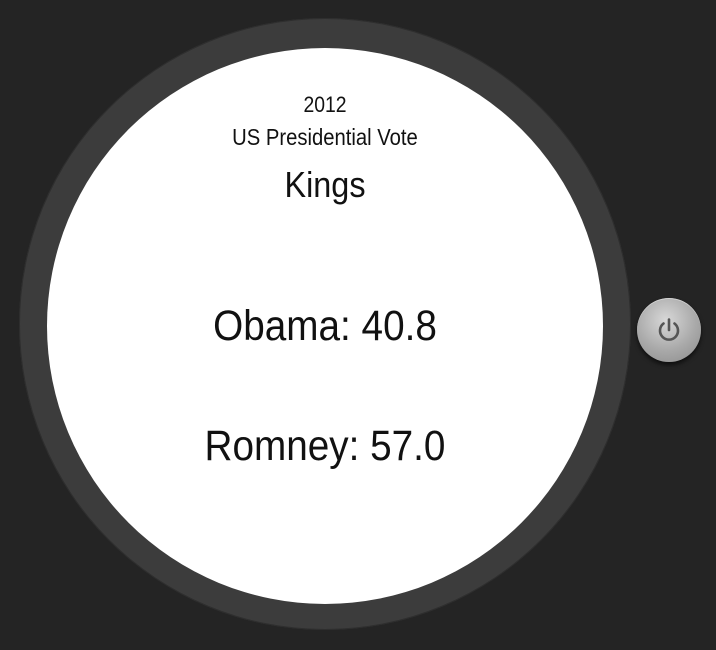  What do you see at coordinates (325, 104) in the screenshot?
I see `election-year: 2012` at bounding box center [325, 104].